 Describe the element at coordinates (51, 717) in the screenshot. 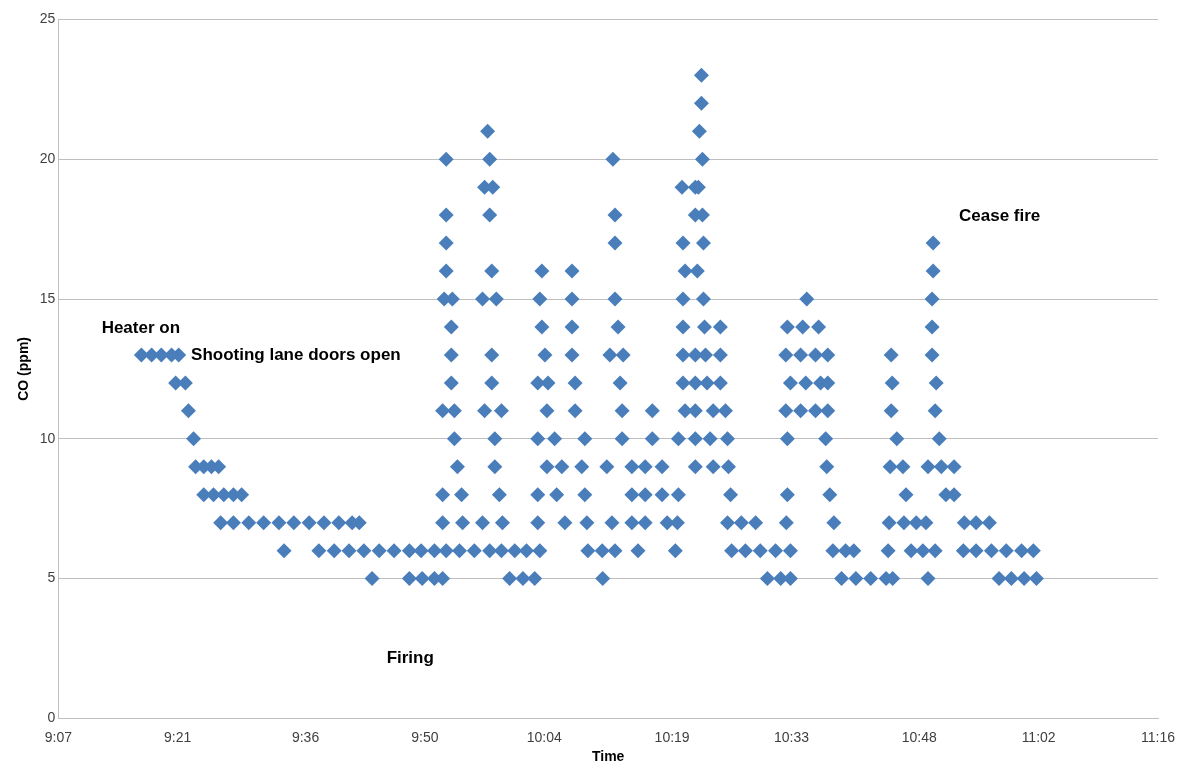

I see `y-tick-label: 0` at that location.